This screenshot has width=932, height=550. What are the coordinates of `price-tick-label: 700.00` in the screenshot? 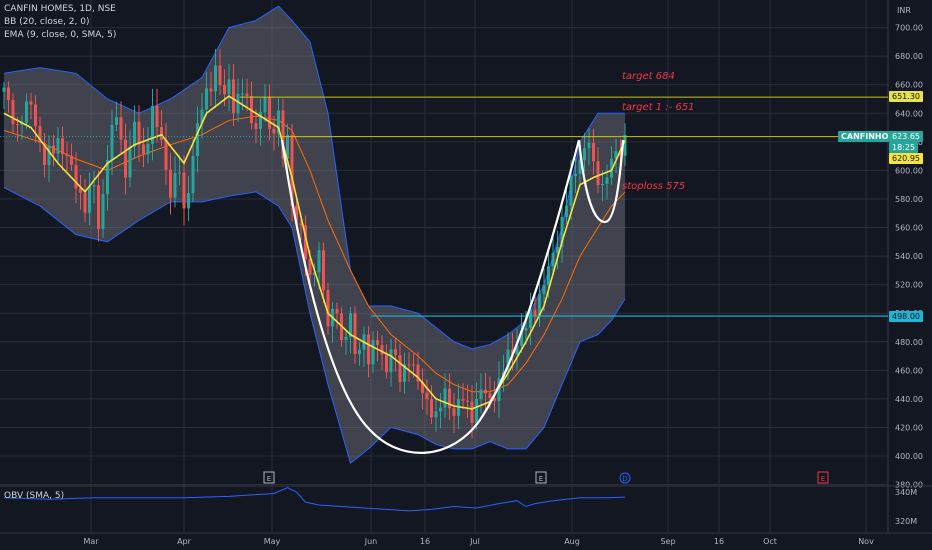 It's located at (909, 28).